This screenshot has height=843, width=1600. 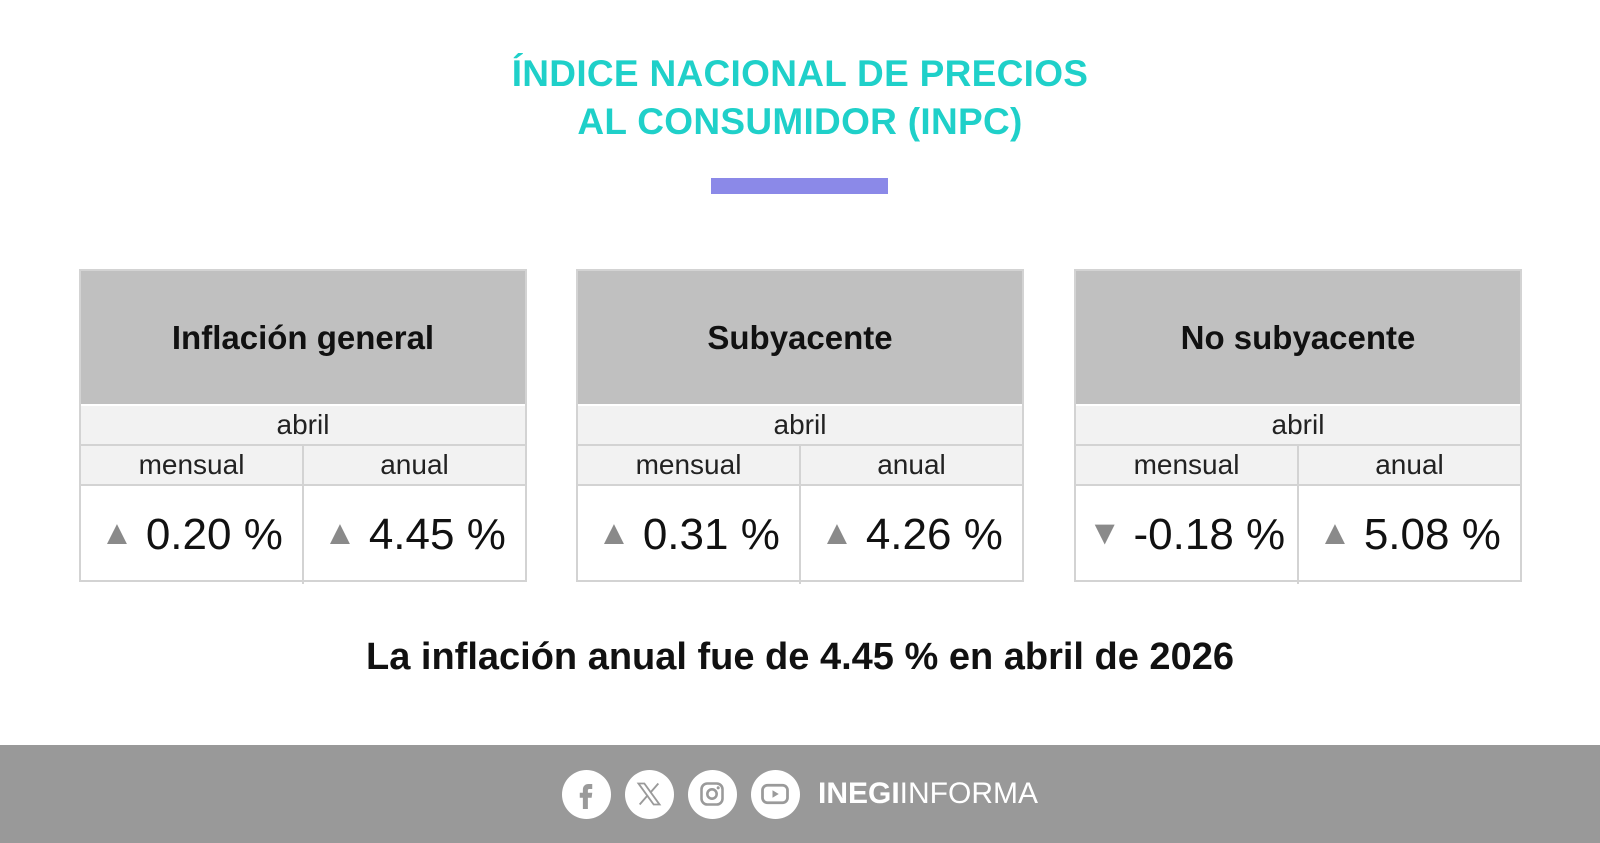 What do you see at coordinates (303, 337) in the screenshot?
I see `card-title: Inflación general` at bounding box center [303, 337].